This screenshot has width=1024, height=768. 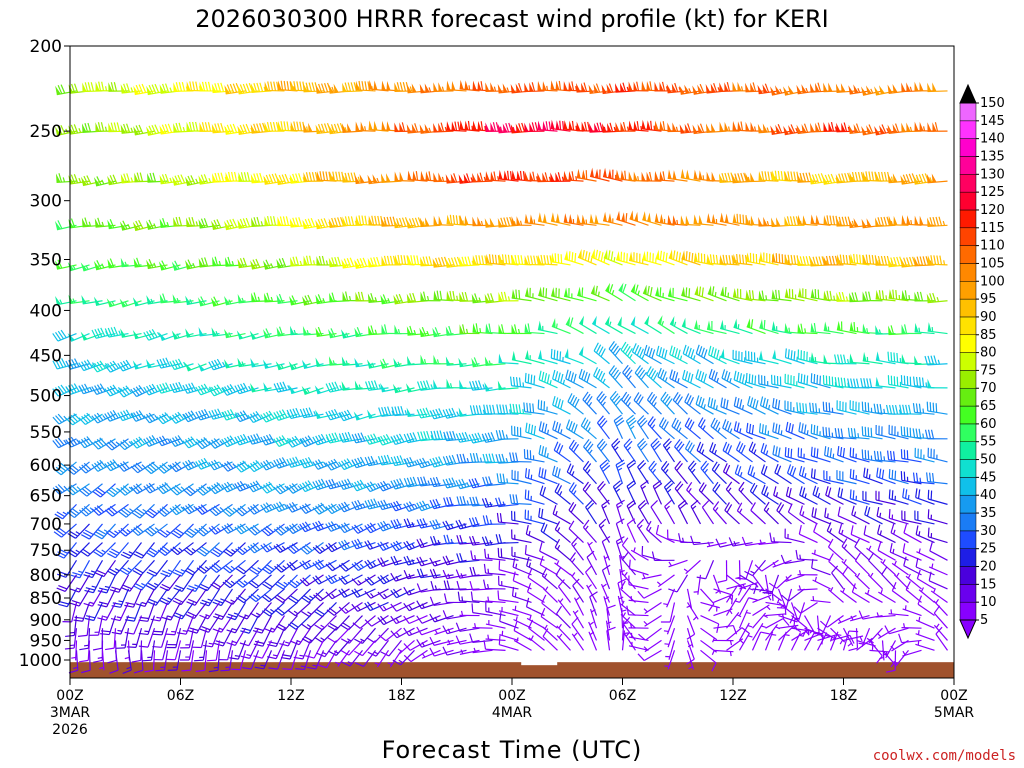 I want to click on colorbar-label: 60, so click(x=988, y=424).